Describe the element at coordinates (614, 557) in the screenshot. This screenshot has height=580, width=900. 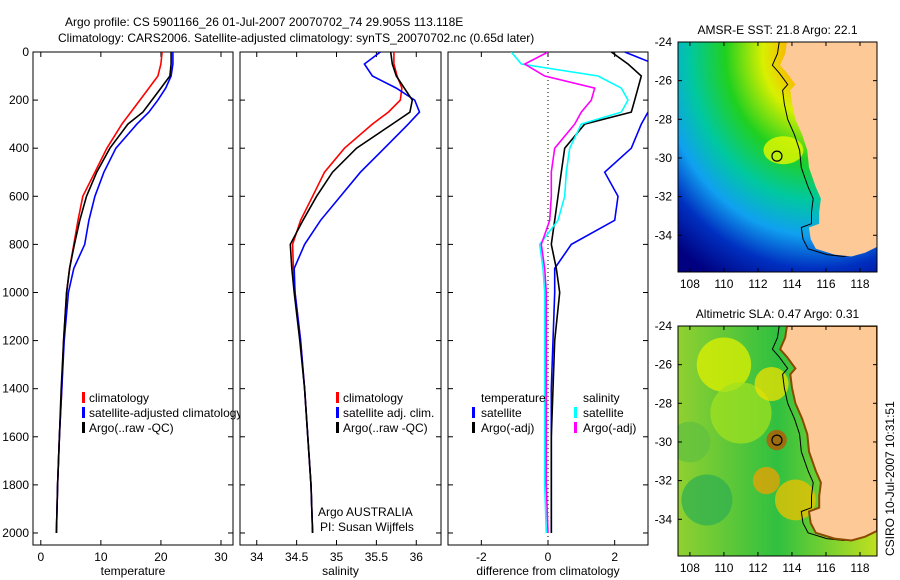
I see `x-tick-label: 2` at that location.